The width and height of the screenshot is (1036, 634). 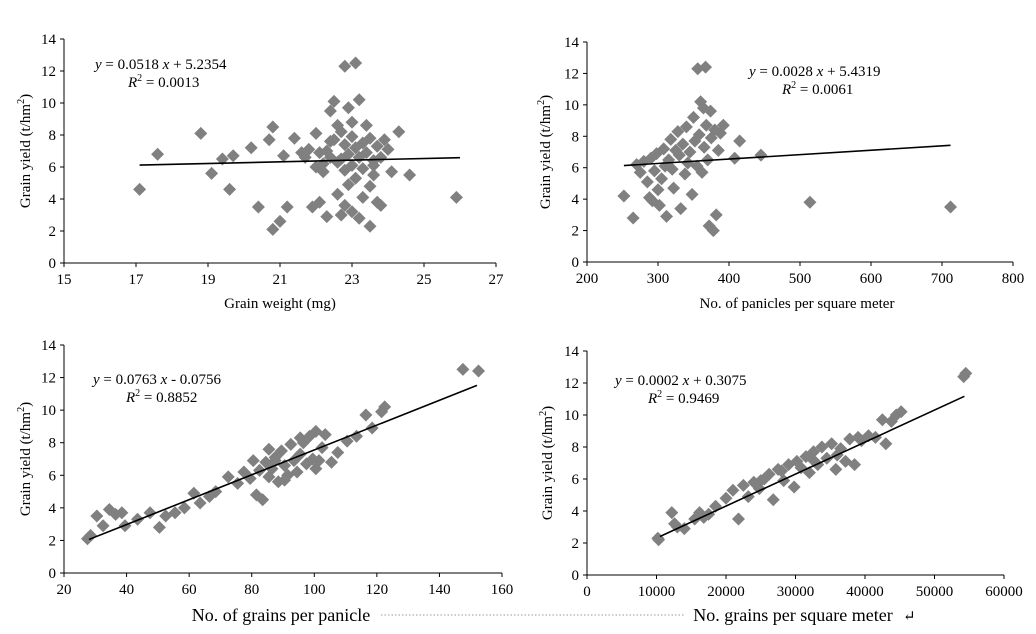 What do you see at coordinates (729, 279) in the screenshot?
I see `x-tick-label: 400` at bounding box center [729, 279].